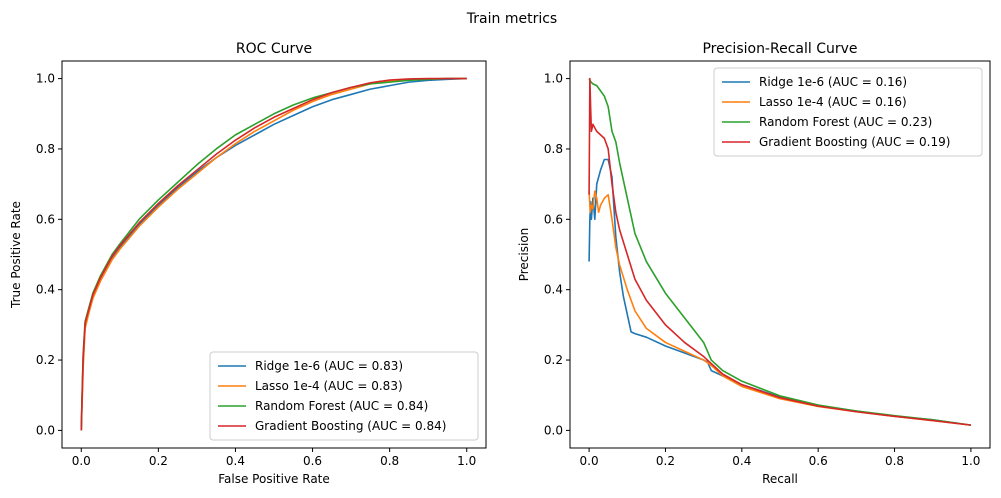 The height and width of the screenshot is (498, 1001). Describe the element at coordinates (45, 219) in the screenshot. I see `roc-ytick-label-3: 0.6` at that location.